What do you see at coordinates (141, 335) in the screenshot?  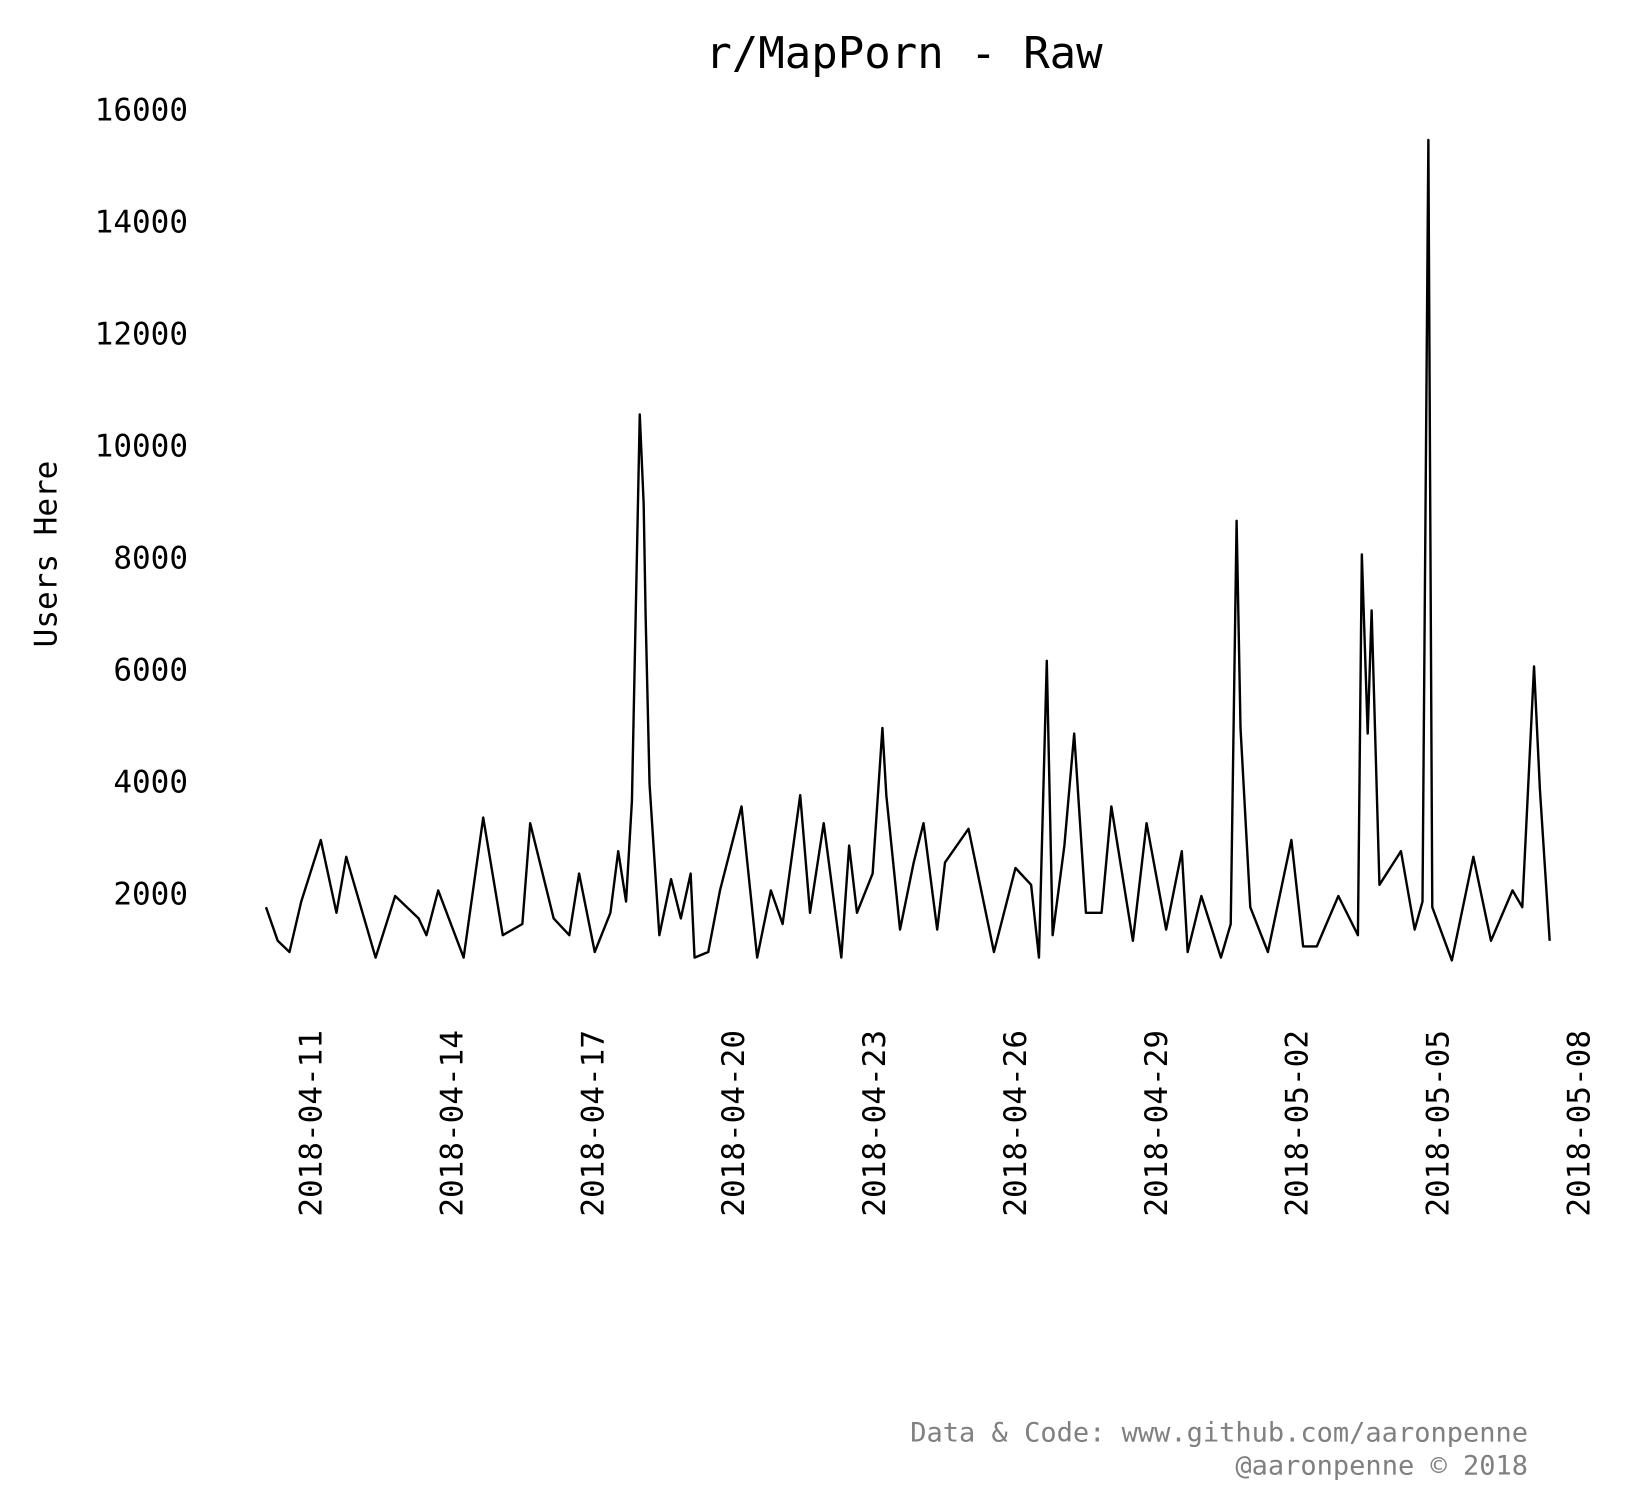 I see `y-tick-label: 12000` at bounding box center [141, 335].